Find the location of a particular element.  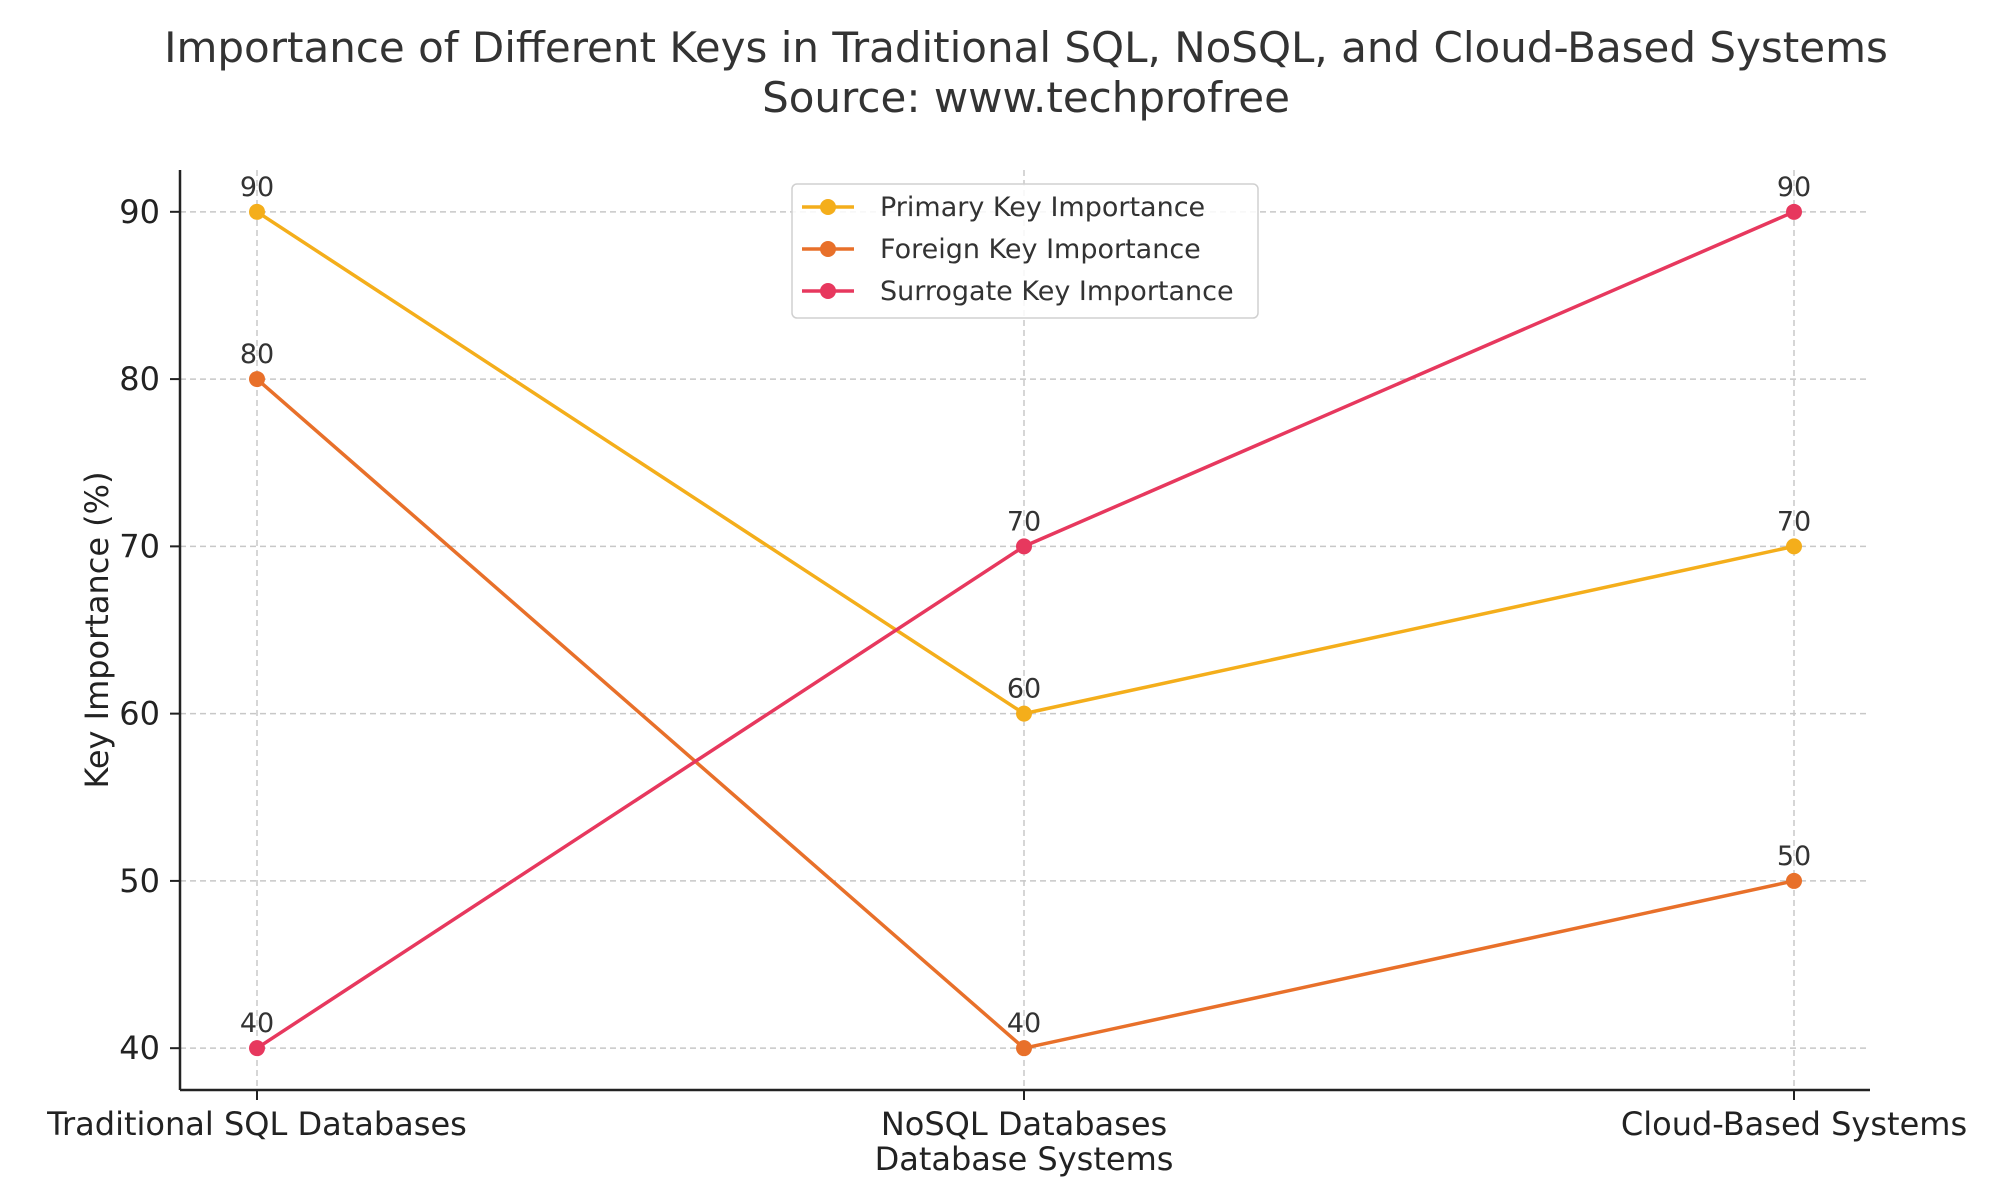

legend-box is located at coordinates (1025, 251).